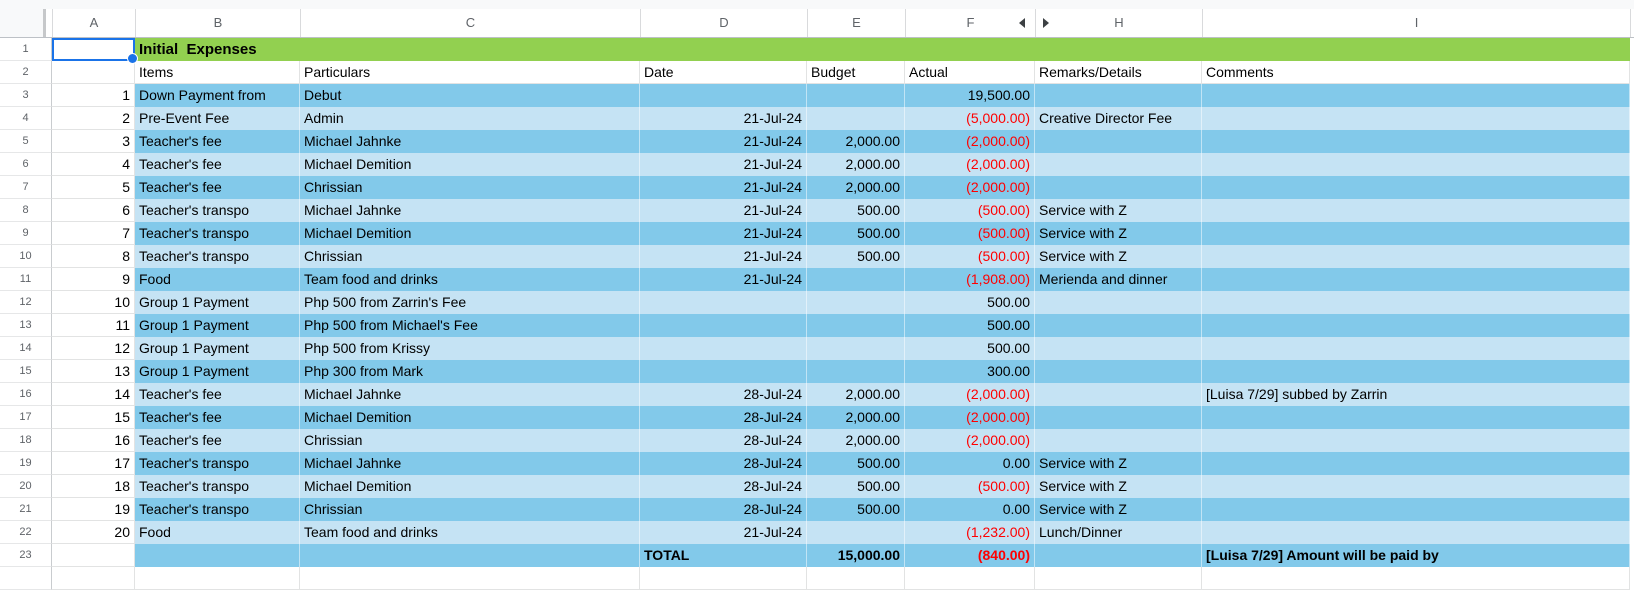 The width and height of the screenshot is (1634, 595). What do you see at coordinates (970, 210) in the screenshot?
I see `cell-actual-8: (500.00)` at bounding box center [970, 210].